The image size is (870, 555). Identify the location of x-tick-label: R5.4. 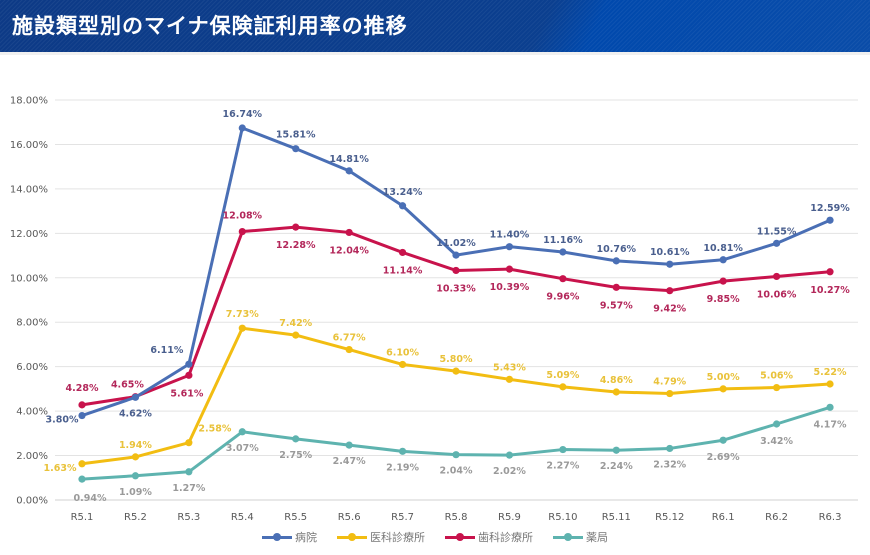
(242, 517).